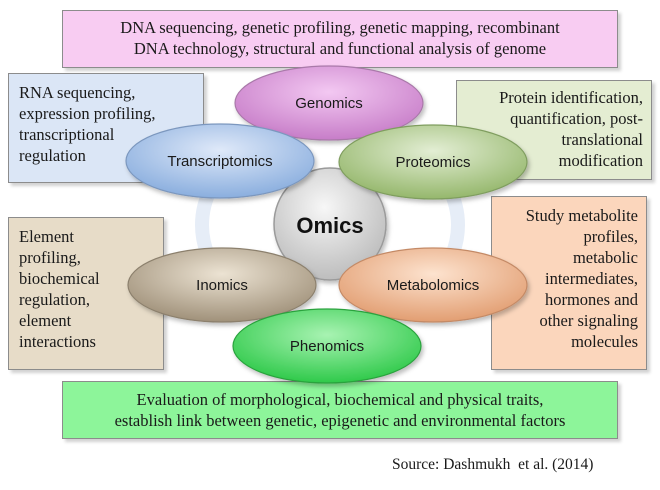 The height and width of the screenshot is (490, 660). What do you see at coordinates (67, 134) in the screenshot?
I see `transcriptomics-description-line: transcriptional` at bounding box center [67, 134].